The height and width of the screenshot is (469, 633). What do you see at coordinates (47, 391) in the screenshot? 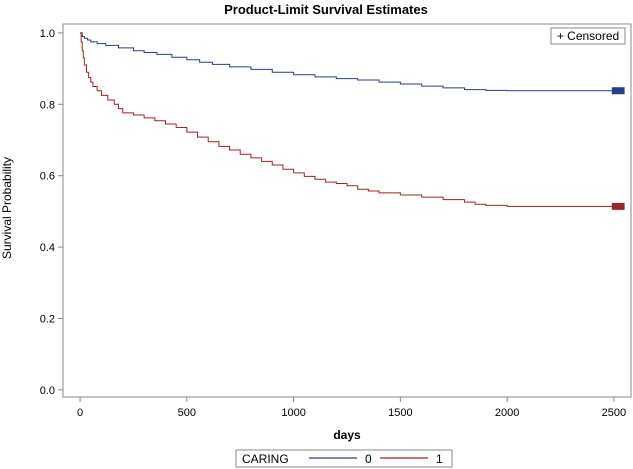
I see `y-tick-label: 0.0` at bounding box center [47, 391].